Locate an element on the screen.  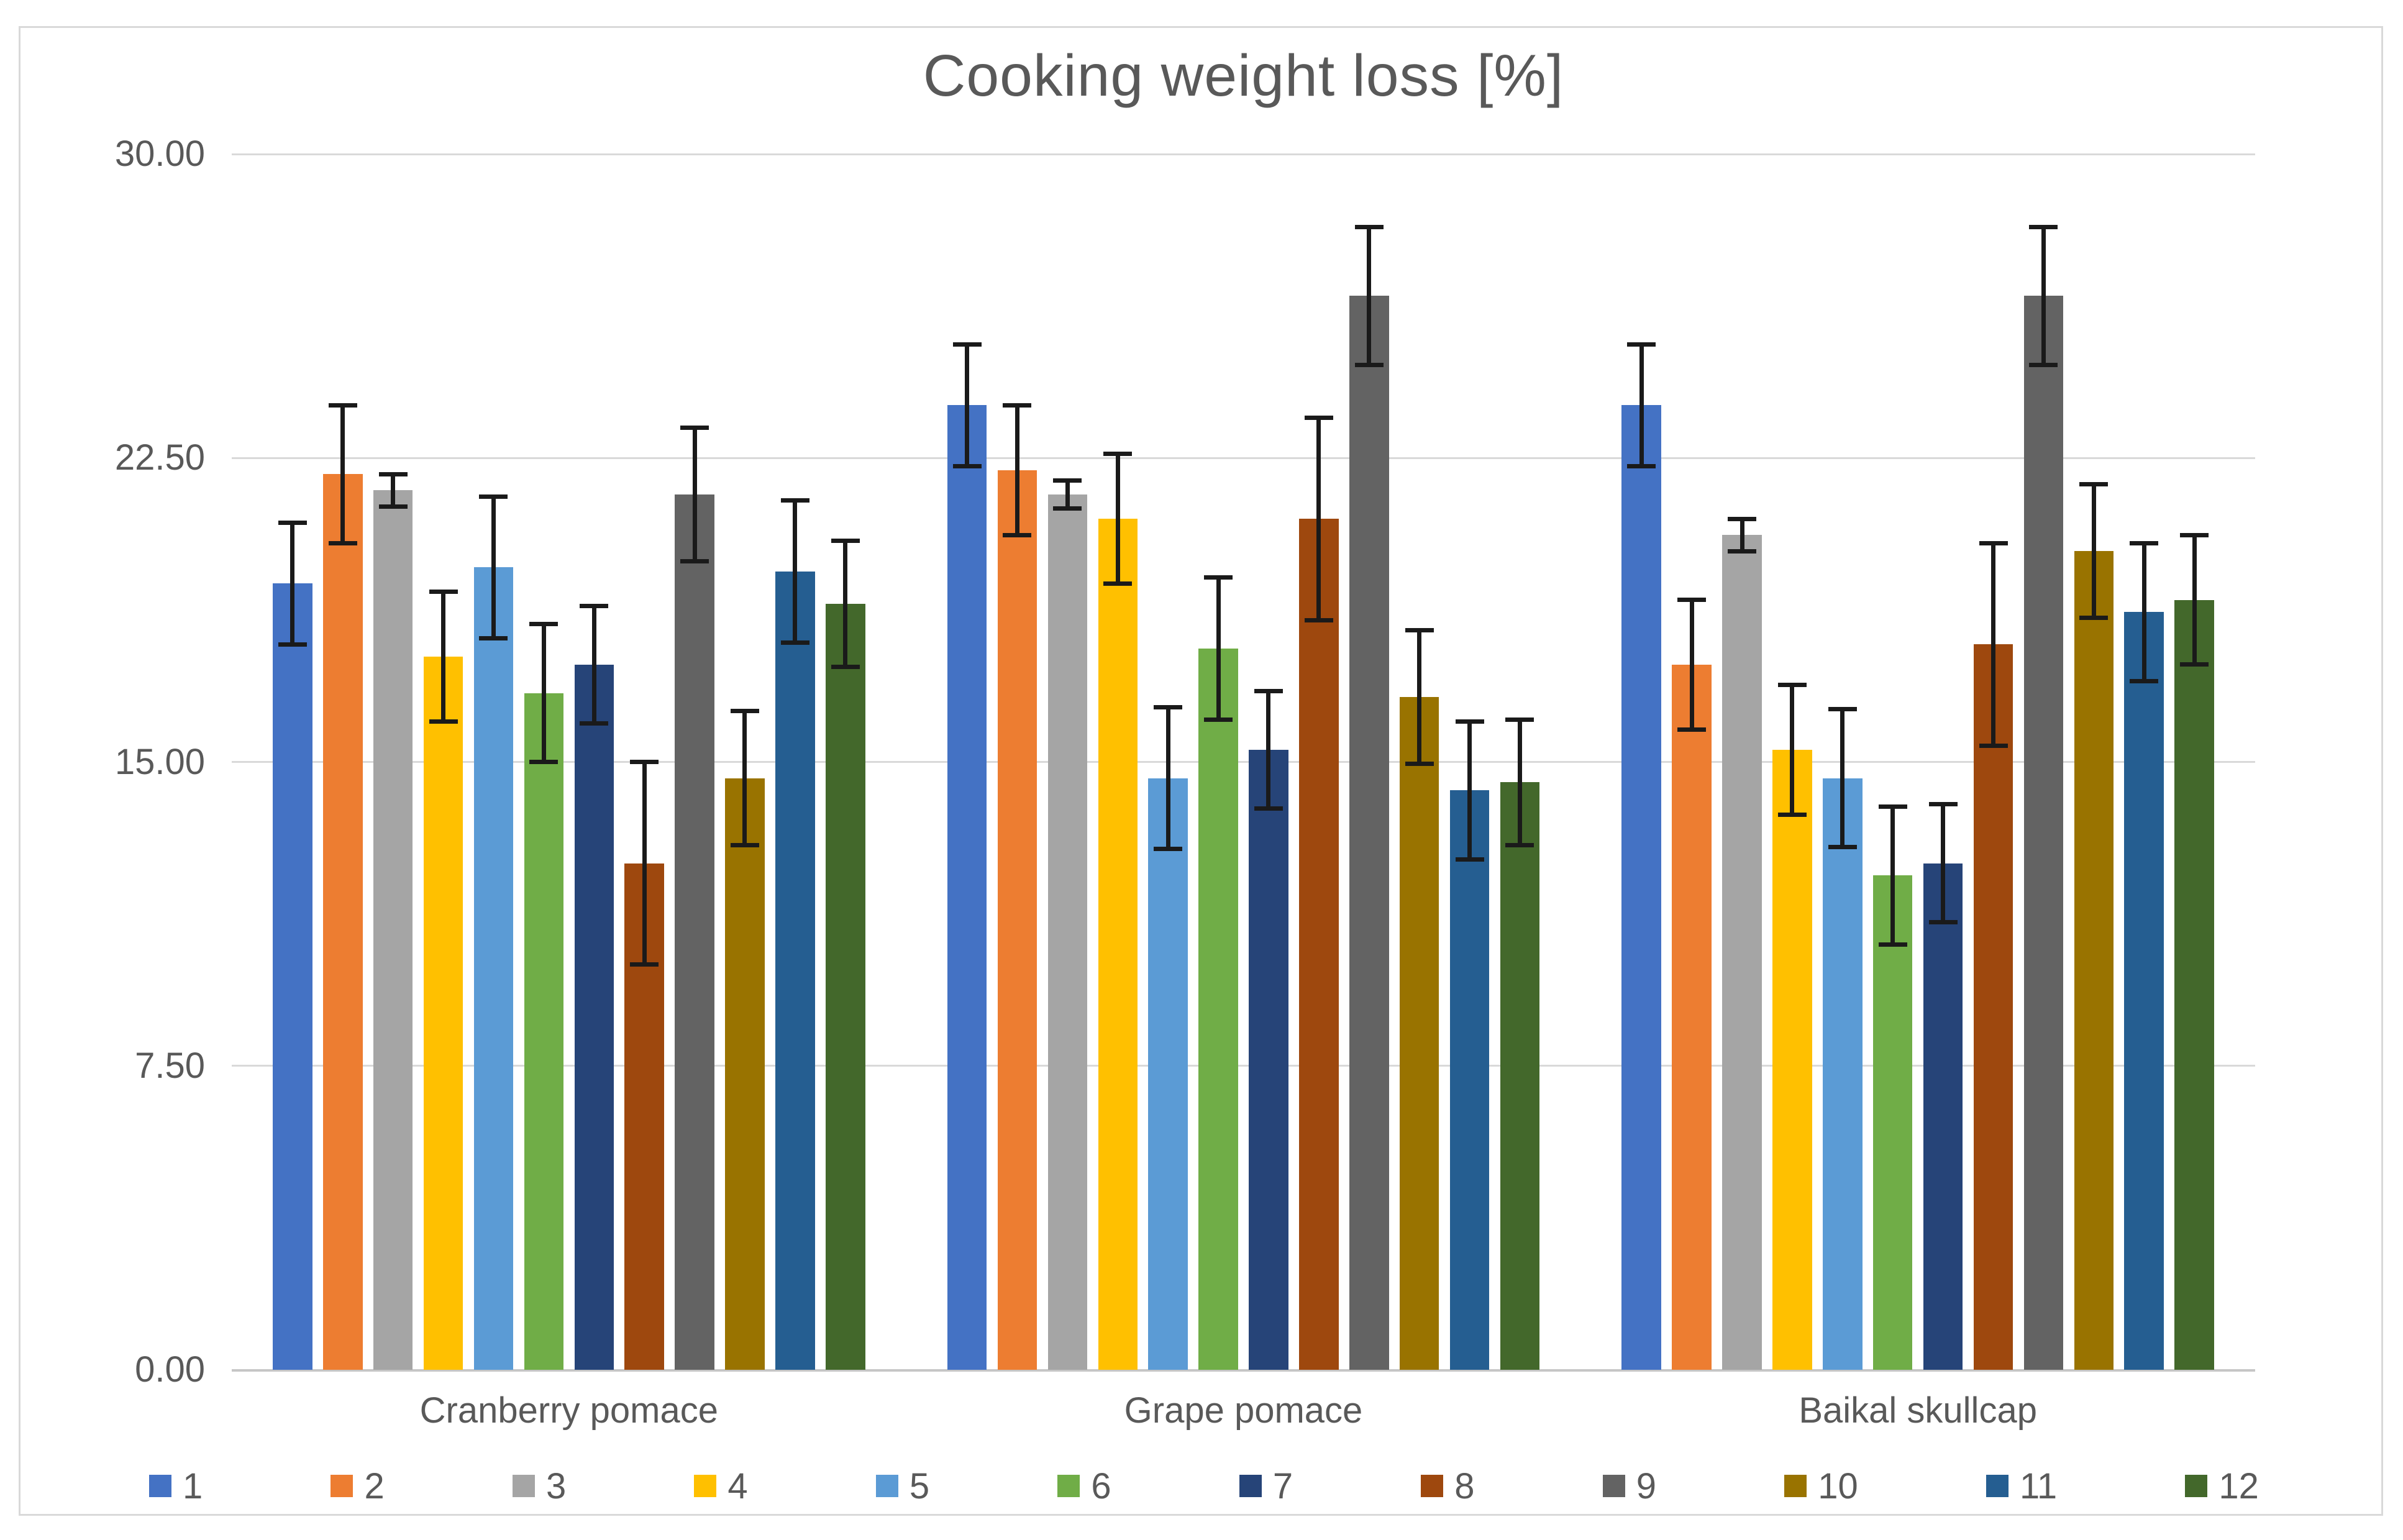
legend-label: 12 is located at coordinates (2239, 1485).